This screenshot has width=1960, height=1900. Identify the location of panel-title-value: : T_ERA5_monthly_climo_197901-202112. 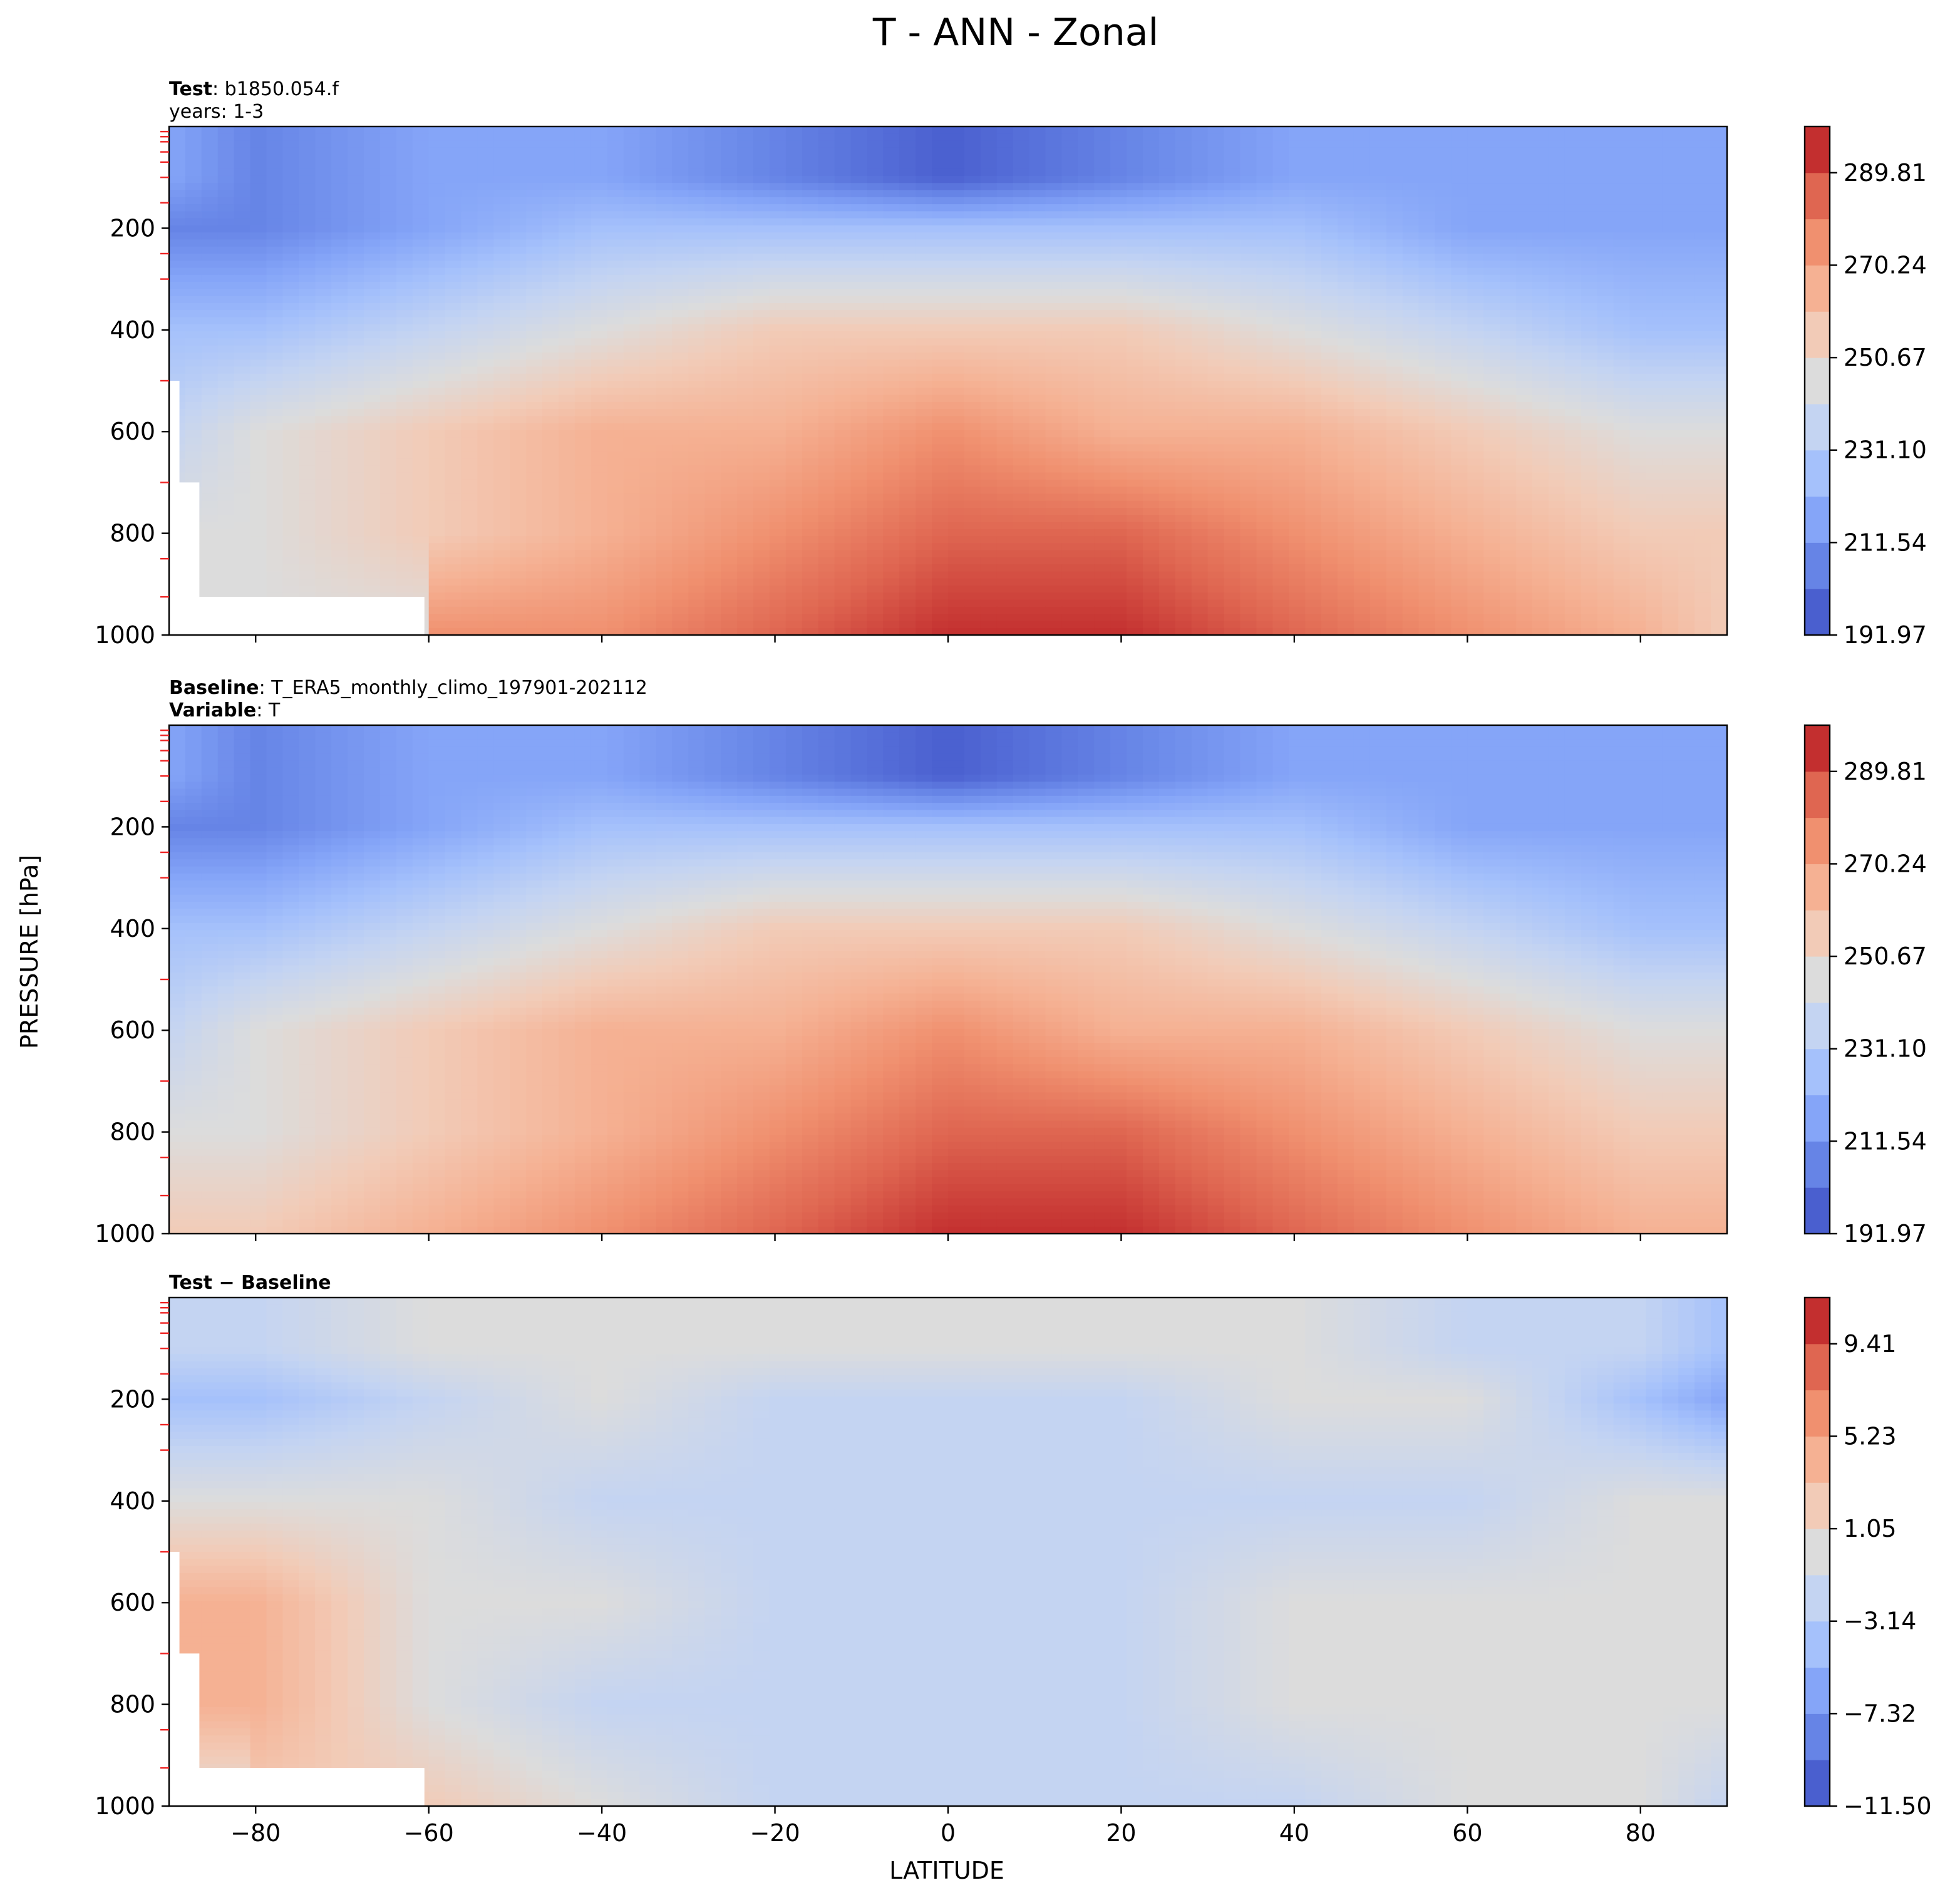
(453, 688).